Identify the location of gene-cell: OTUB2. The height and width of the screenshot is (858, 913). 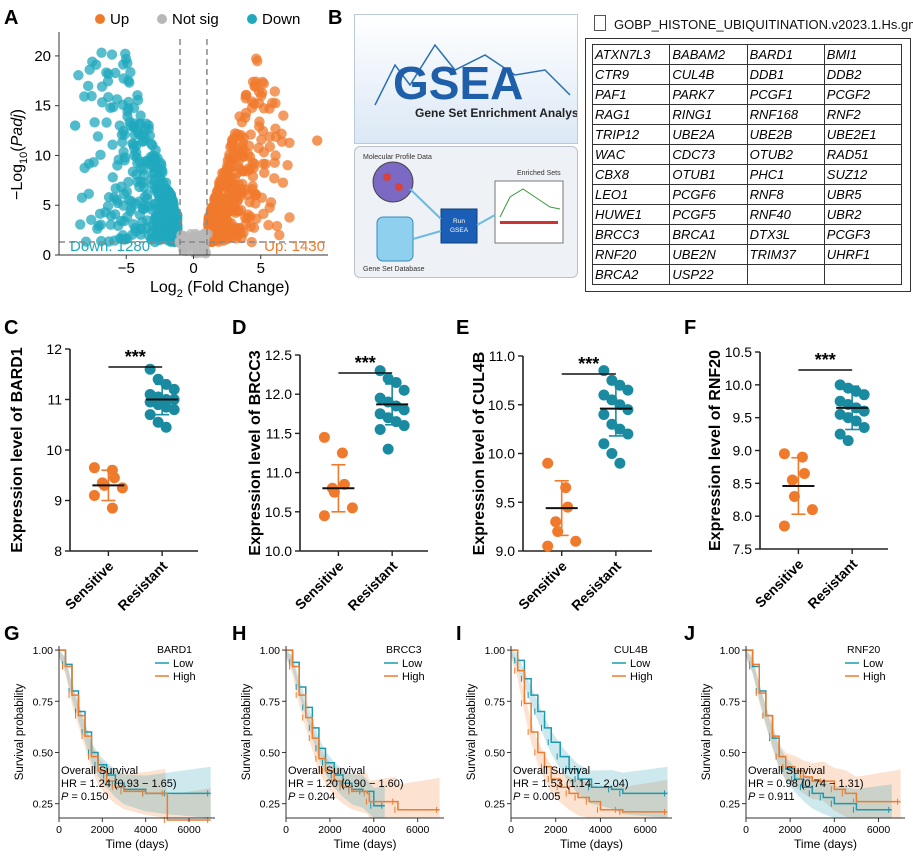
(785, 154).